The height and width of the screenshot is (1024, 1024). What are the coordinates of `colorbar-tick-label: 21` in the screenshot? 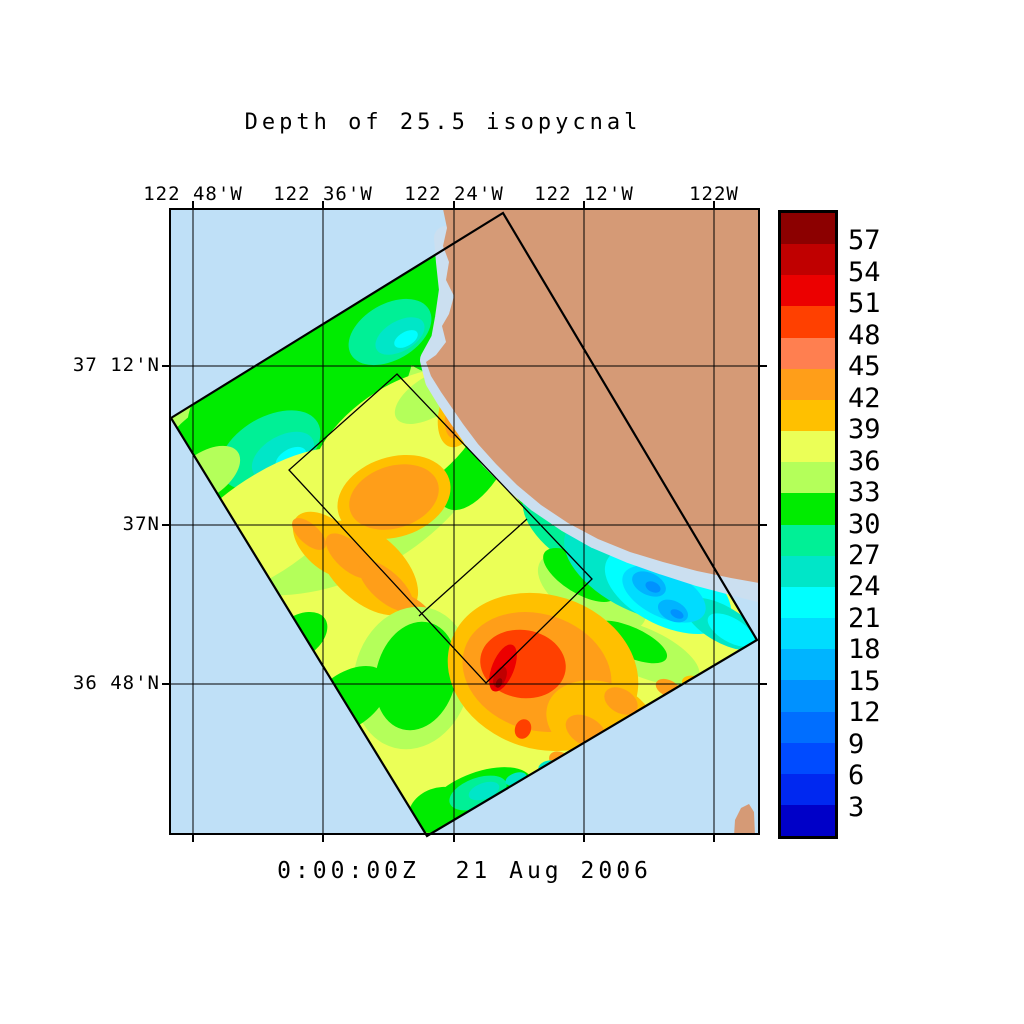 It's located at (864, 618).